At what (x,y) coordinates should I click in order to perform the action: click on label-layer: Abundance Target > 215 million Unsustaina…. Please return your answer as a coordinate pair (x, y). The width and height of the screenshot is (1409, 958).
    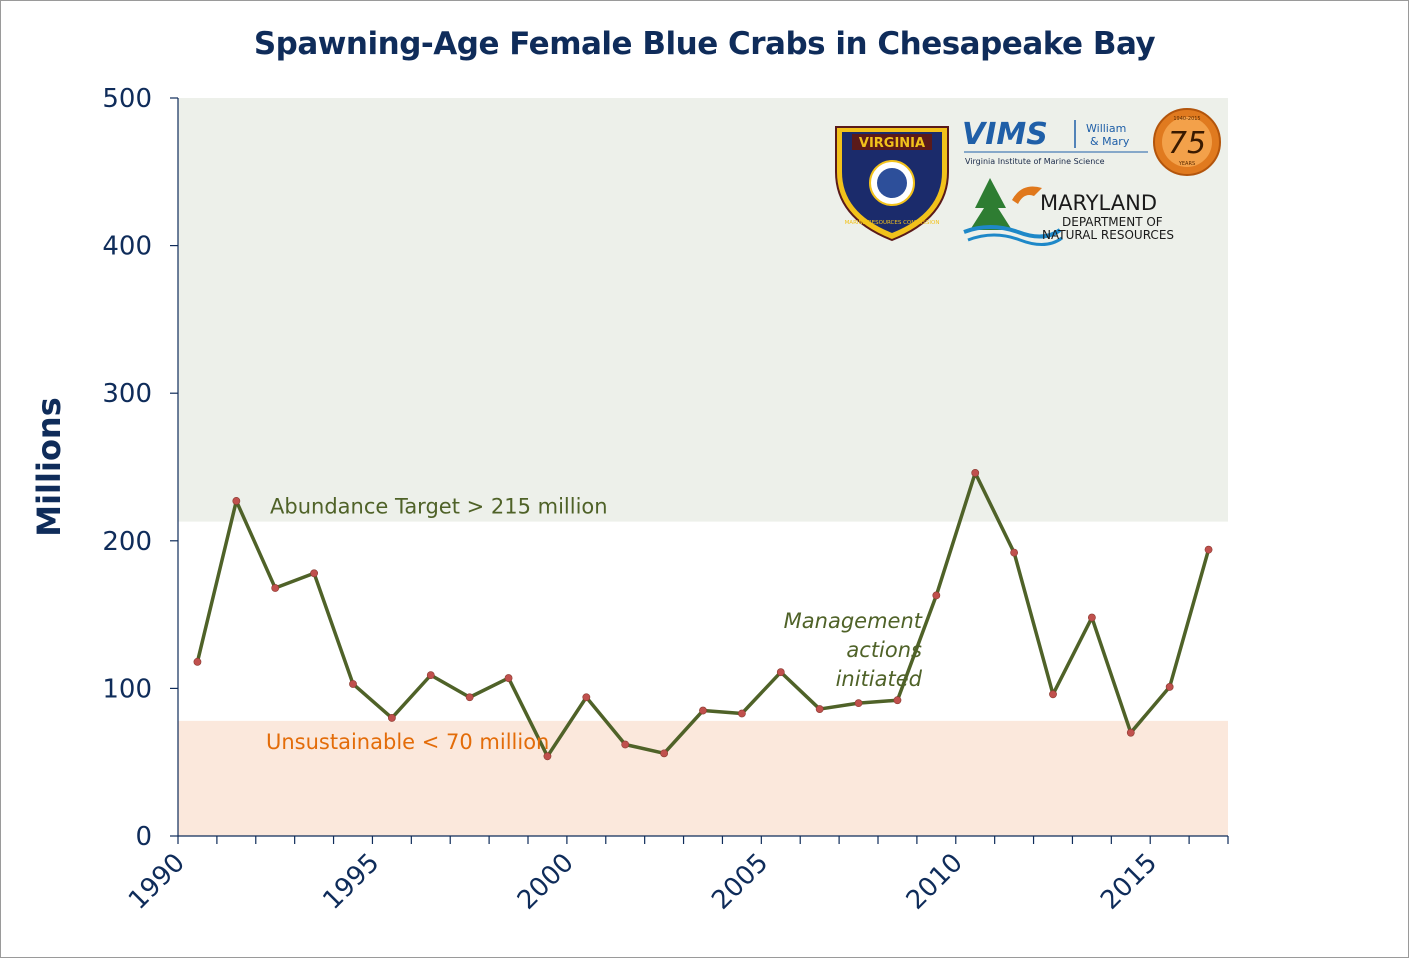
    Looking at the image, I should click on (594, 624).